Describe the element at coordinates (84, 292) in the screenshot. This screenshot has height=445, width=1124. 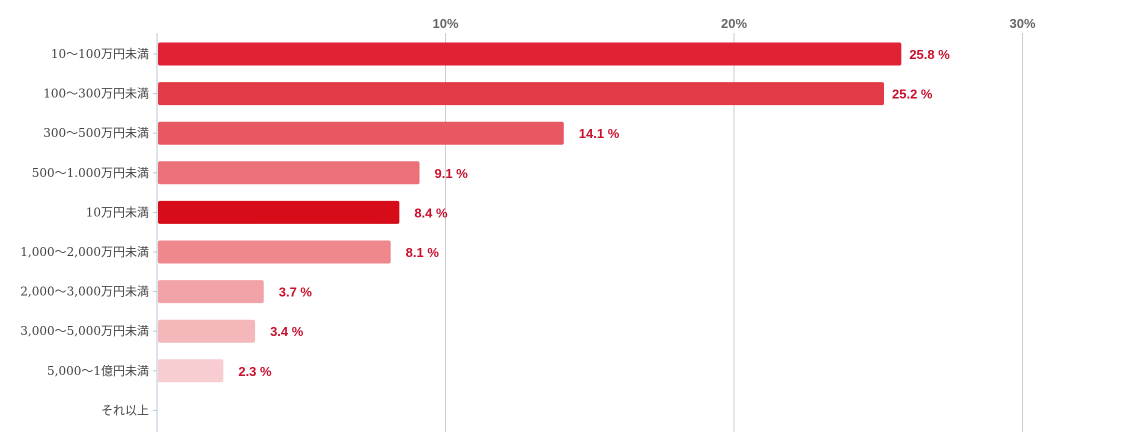
I see `category-label: 2,000〜3,000万円未満` at that location.